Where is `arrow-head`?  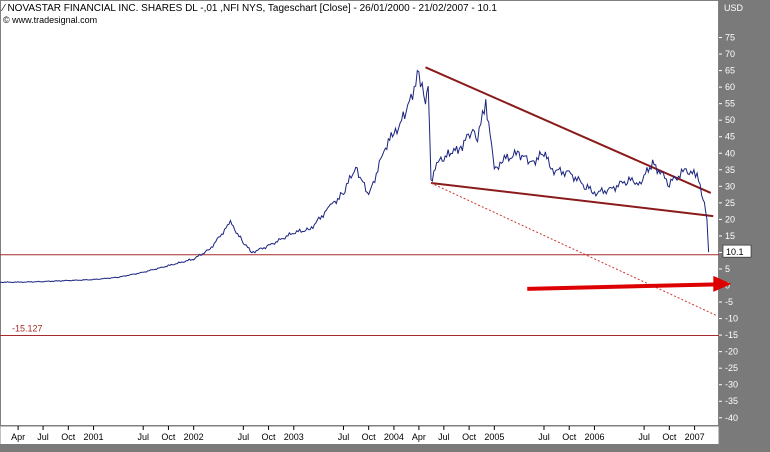
arrow-head is located at coordinates (722, 283).